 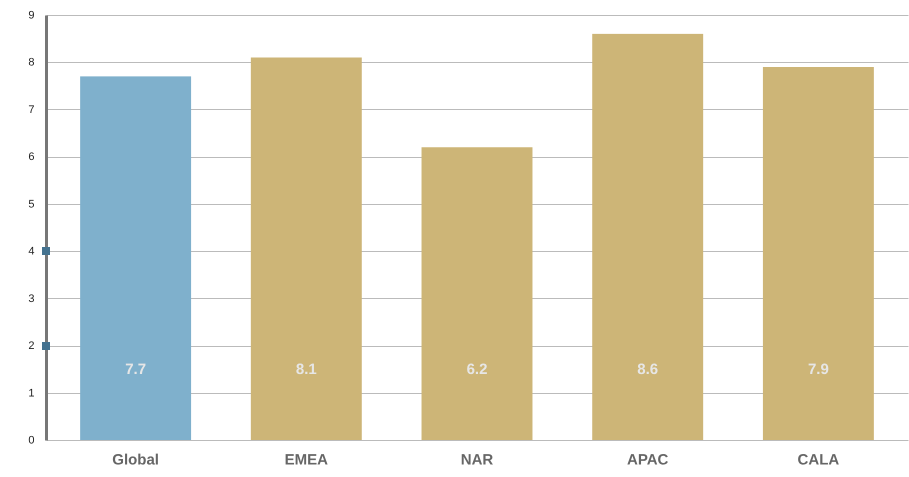 I want to click on data-label: 6.2, so click(x=477, y=369).